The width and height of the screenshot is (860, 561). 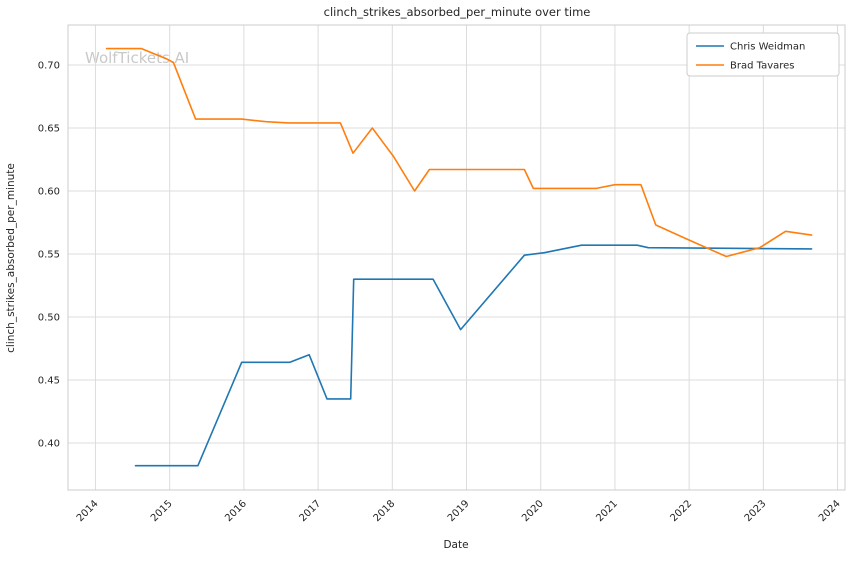 What do you see at coordinates (767, 47) in the screenshot?
I see `legend-label: Chris Weidman` at bounding box center [767, 47].